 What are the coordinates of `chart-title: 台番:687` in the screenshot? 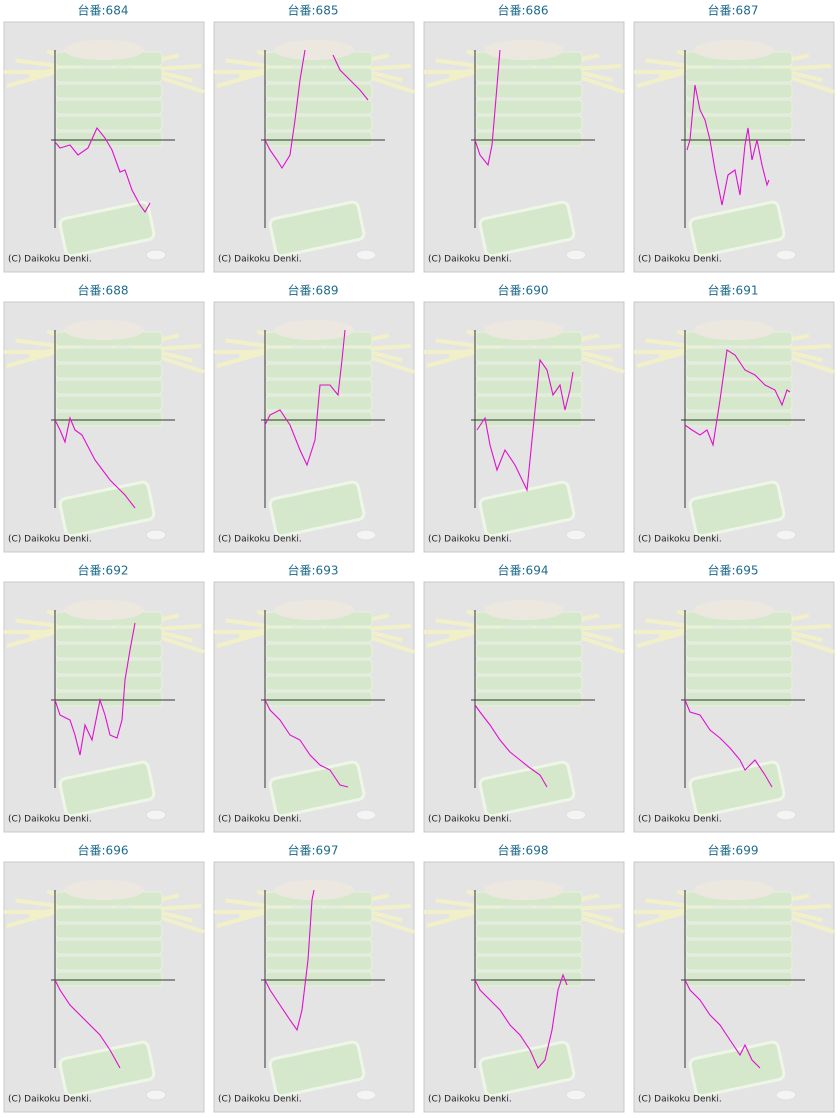 It's located at (733, 10).